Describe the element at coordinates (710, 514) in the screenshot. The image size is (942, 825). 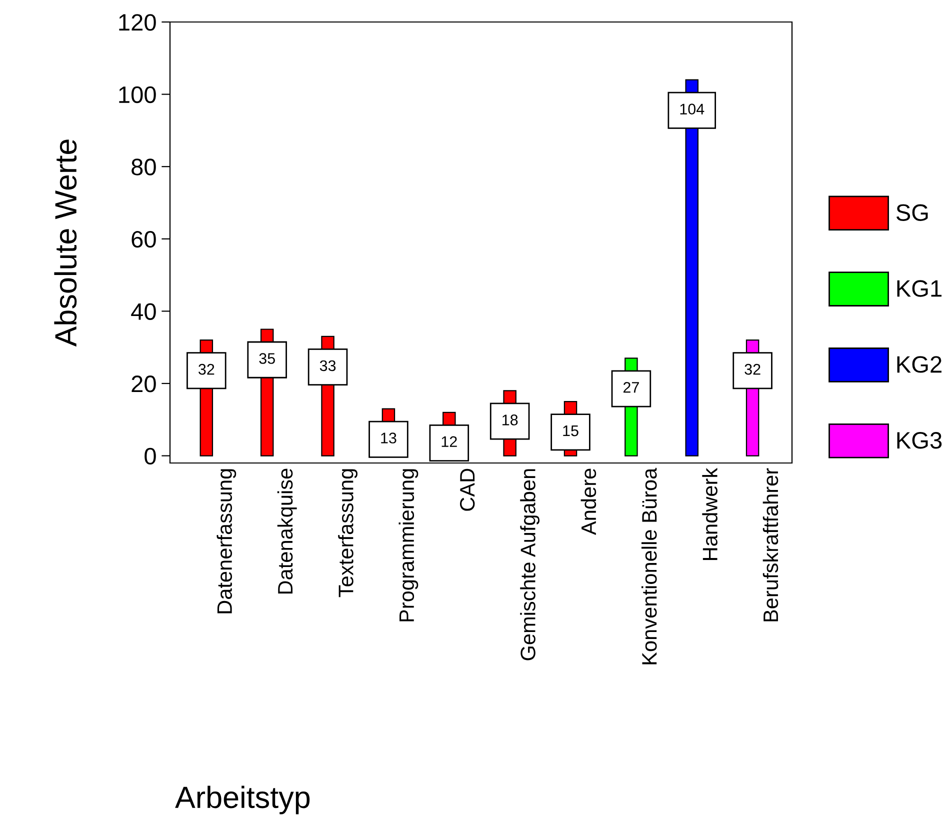
I see `x-tick-label: Handwerk` at that location.